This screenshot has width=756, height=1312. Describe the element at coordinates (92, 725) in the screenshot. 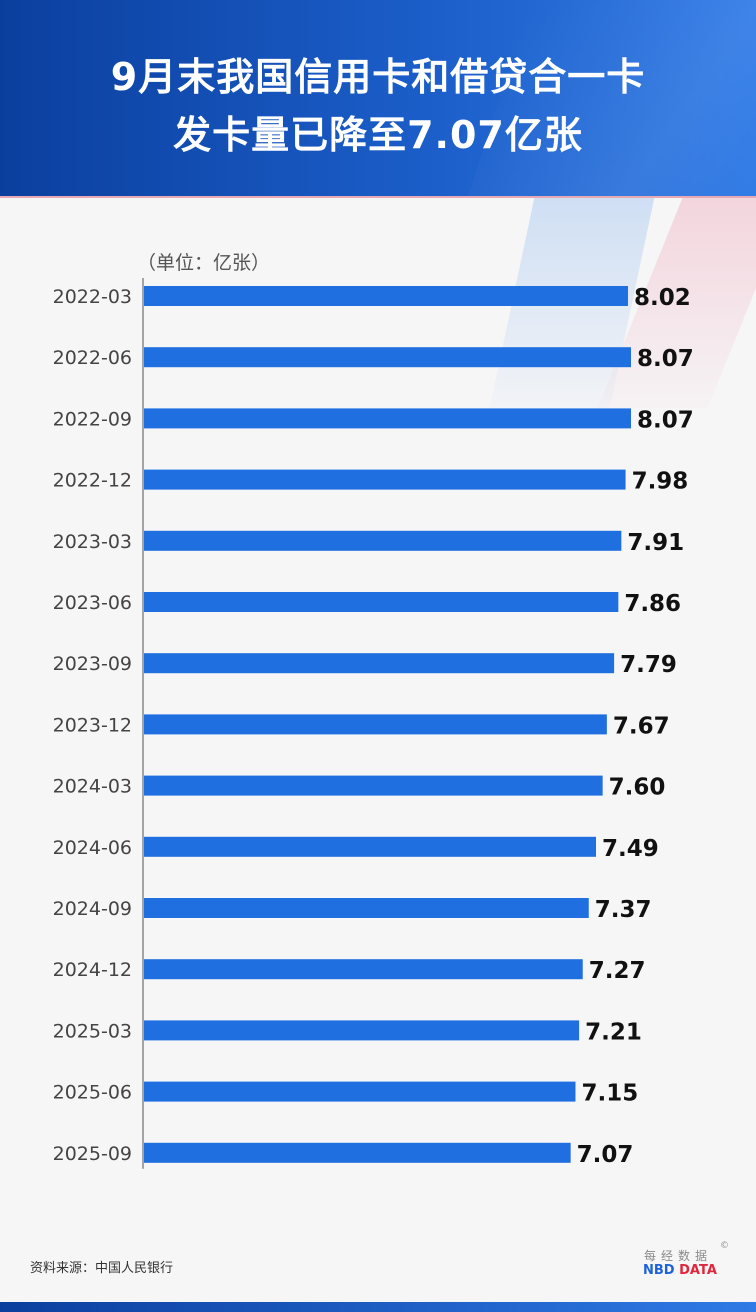

I see `y-tick-label: 2023-12` at that location.